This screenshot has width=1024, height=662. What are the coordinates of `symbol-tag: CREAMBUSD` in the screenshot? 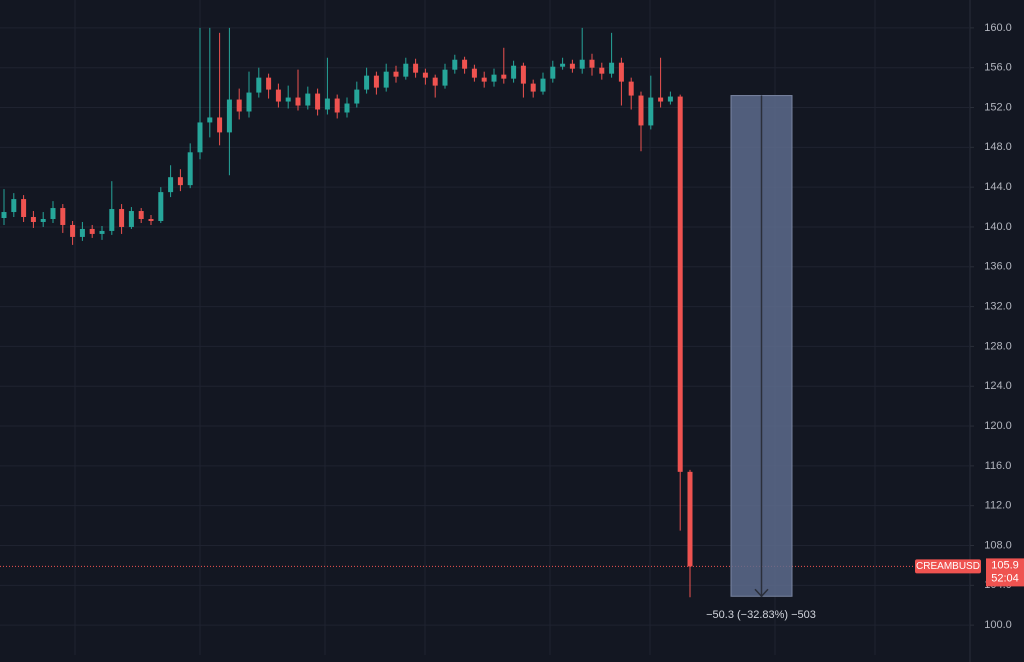 It's located at (948, 566).